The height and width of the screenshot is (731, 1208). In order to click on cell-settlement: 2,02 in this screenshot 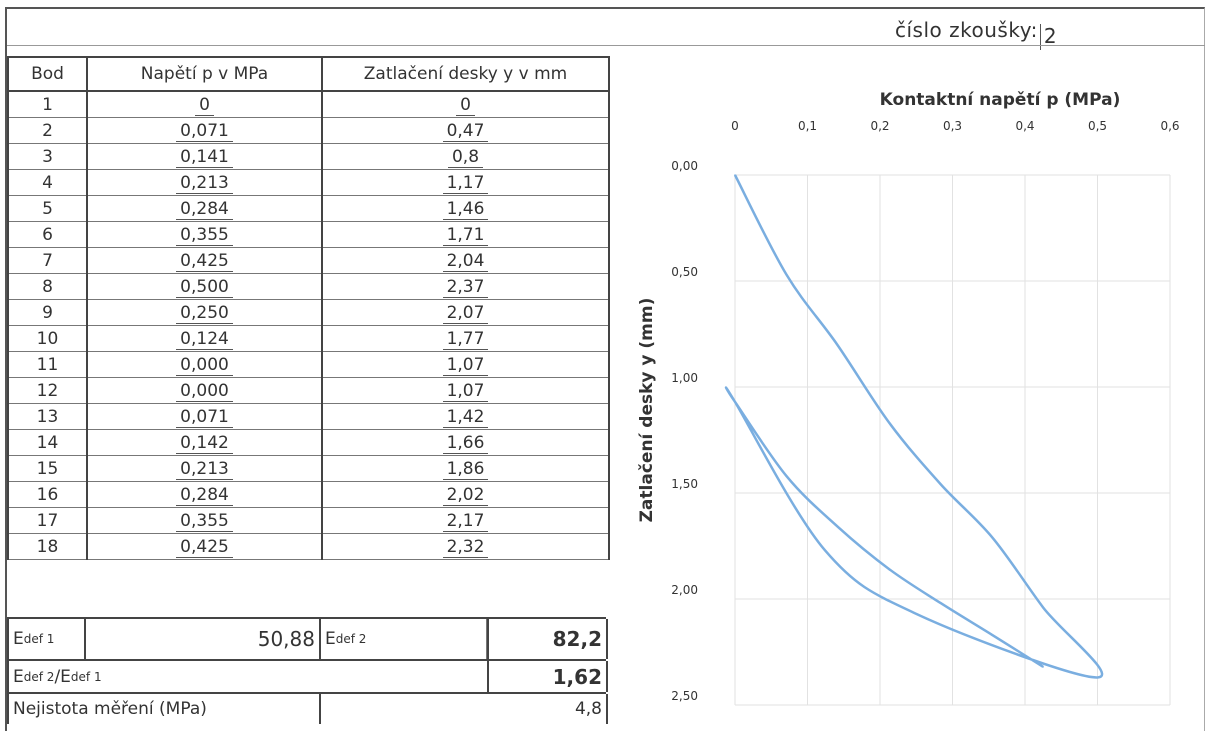, I will do `click(466, 494)`.